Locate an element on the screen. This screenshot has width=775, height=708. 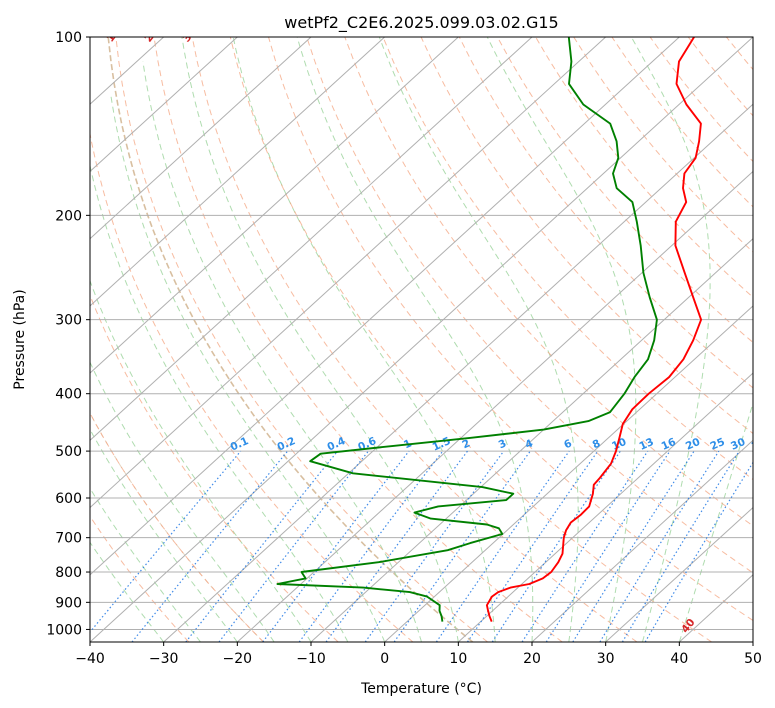
y-tick-label: 500 is located at coordinates (68, 452).